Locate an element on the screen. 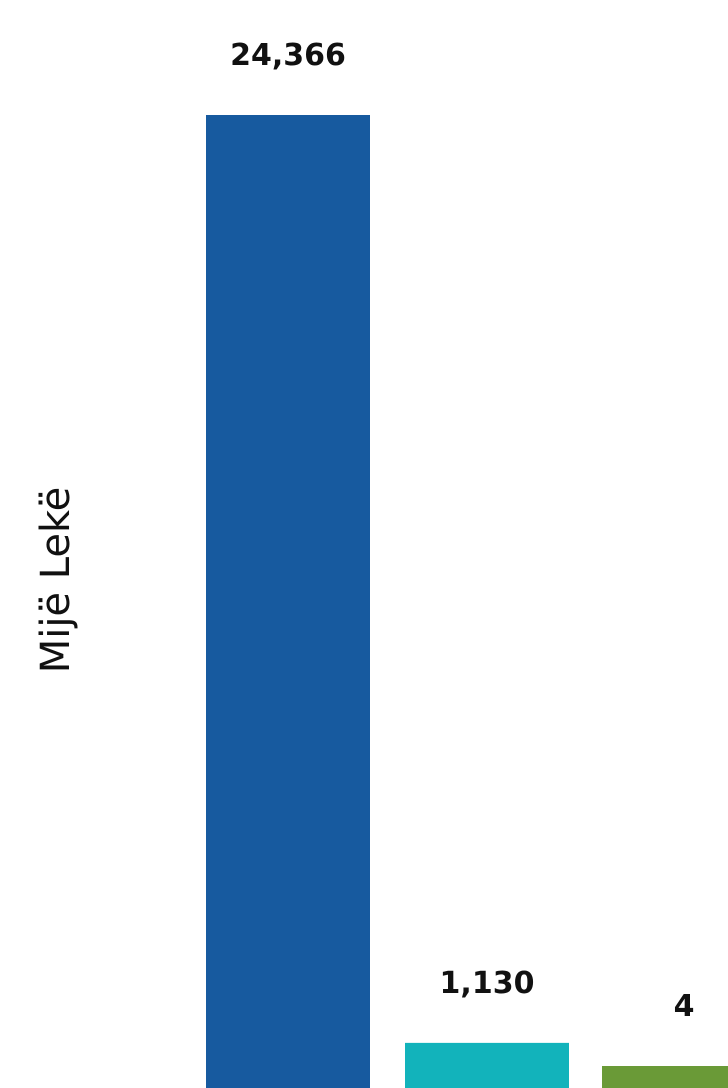 Image resolution: width=728 pixels, height=1088 pixels. bar-2-value-label: 1,130 is located at coordinates (487, 983).